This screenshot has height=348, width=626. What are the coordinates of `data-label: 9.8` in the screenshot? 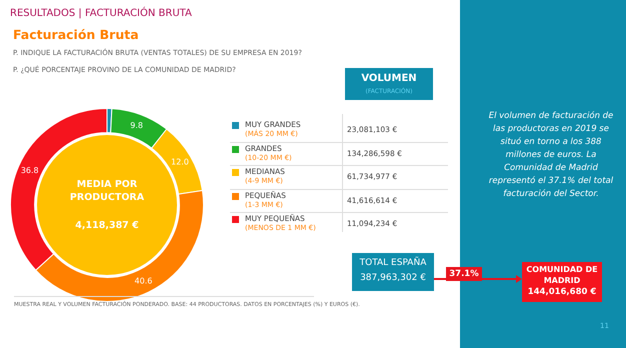 It's located at (136, 125).